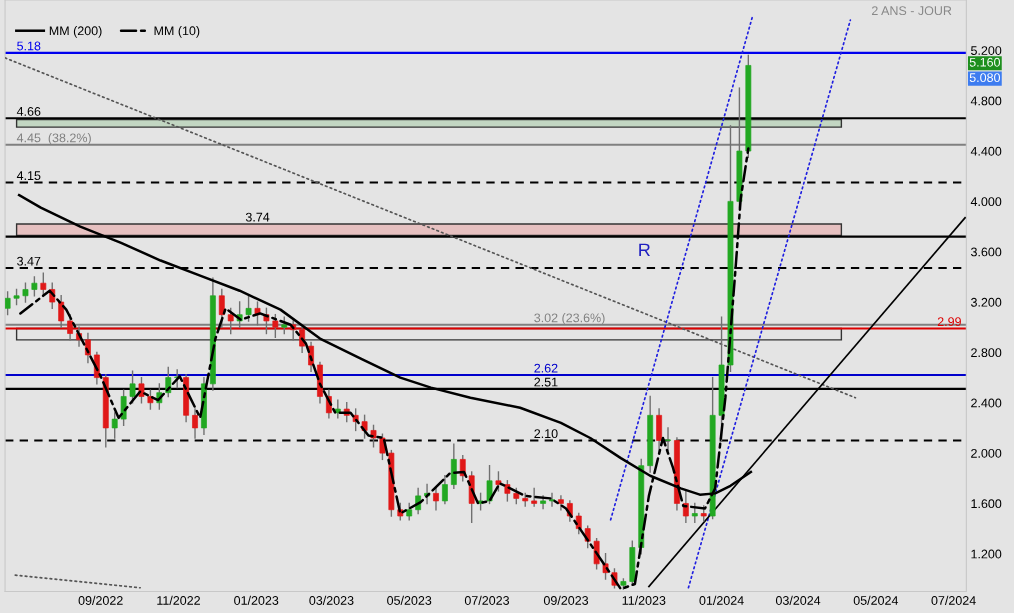 The width and height of the screenshot is (1014, 613). Describe the element at coordinates (986, 202) in the screenshot. I see `y-tick-label: 4.000` at that location.